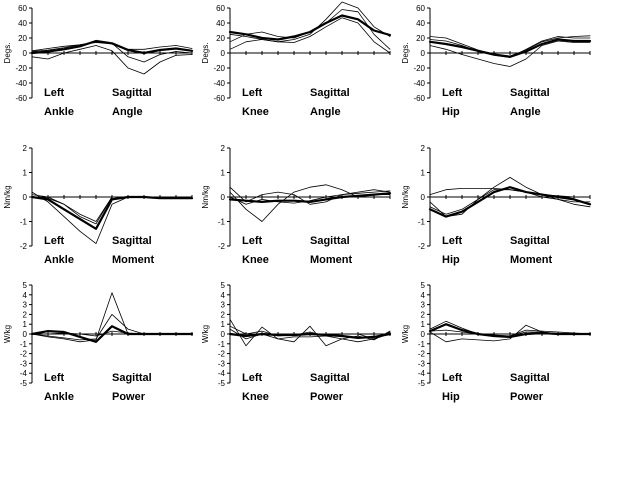 The width and height of the screenshot is (640, 480). I want to click on y-axis-label: Degs., so click(405, 53).